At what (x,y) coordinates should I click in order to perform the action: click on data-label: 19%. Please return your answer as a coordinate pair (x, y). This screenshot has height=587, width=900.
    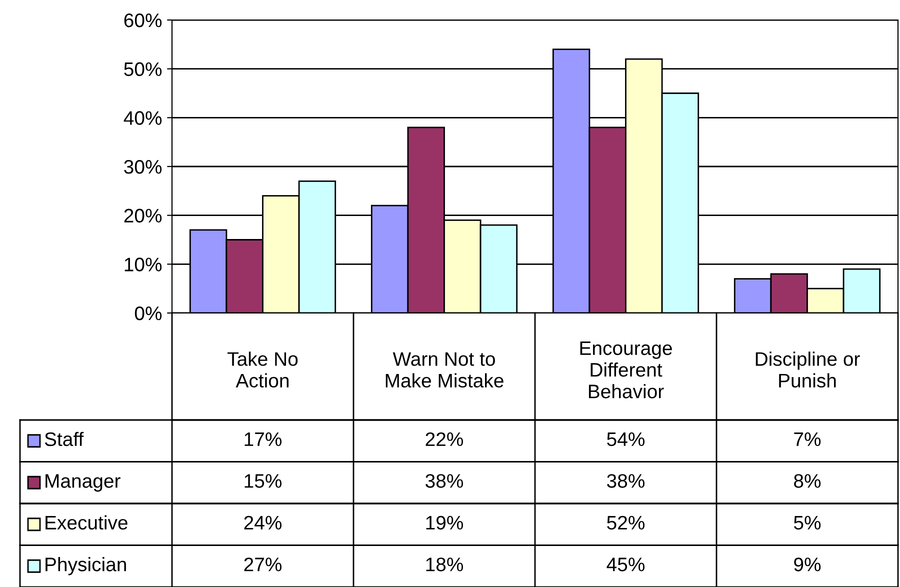
    Looking at the image, I should click on (445, 523).